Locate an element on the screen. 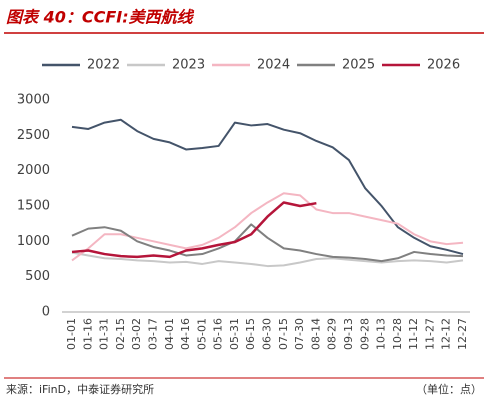  legend-label: 2026 is located at coordinates (443, 65).